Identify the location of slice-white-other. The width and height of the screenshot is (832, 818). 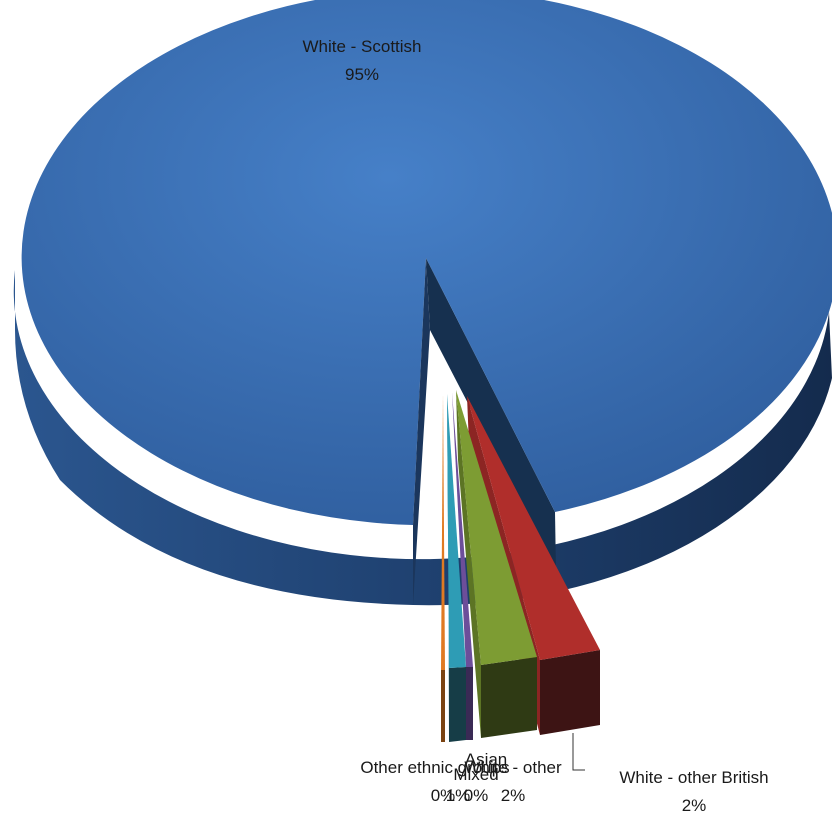
(496, 564).